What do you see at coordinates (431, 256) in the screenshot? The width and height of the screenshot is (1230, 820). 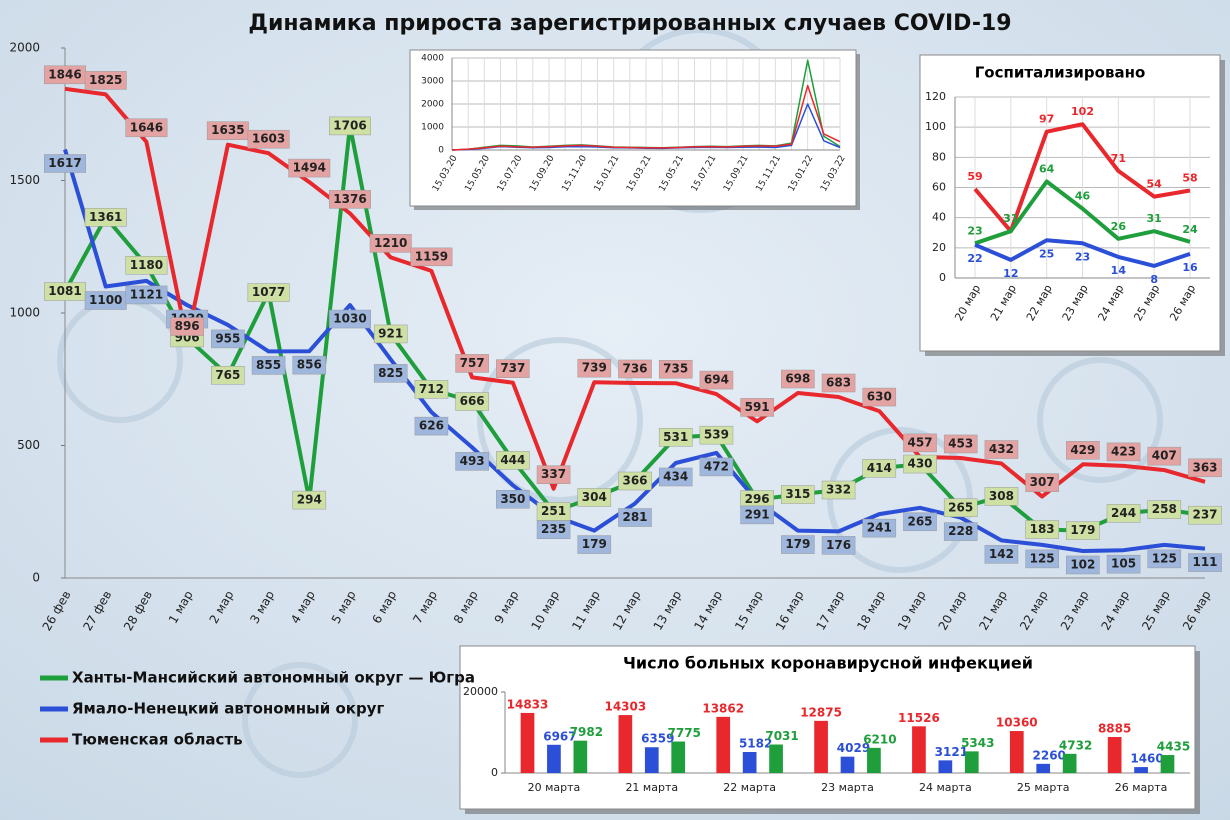 I see `data-label: 1159` at bounding box center [431, 256].